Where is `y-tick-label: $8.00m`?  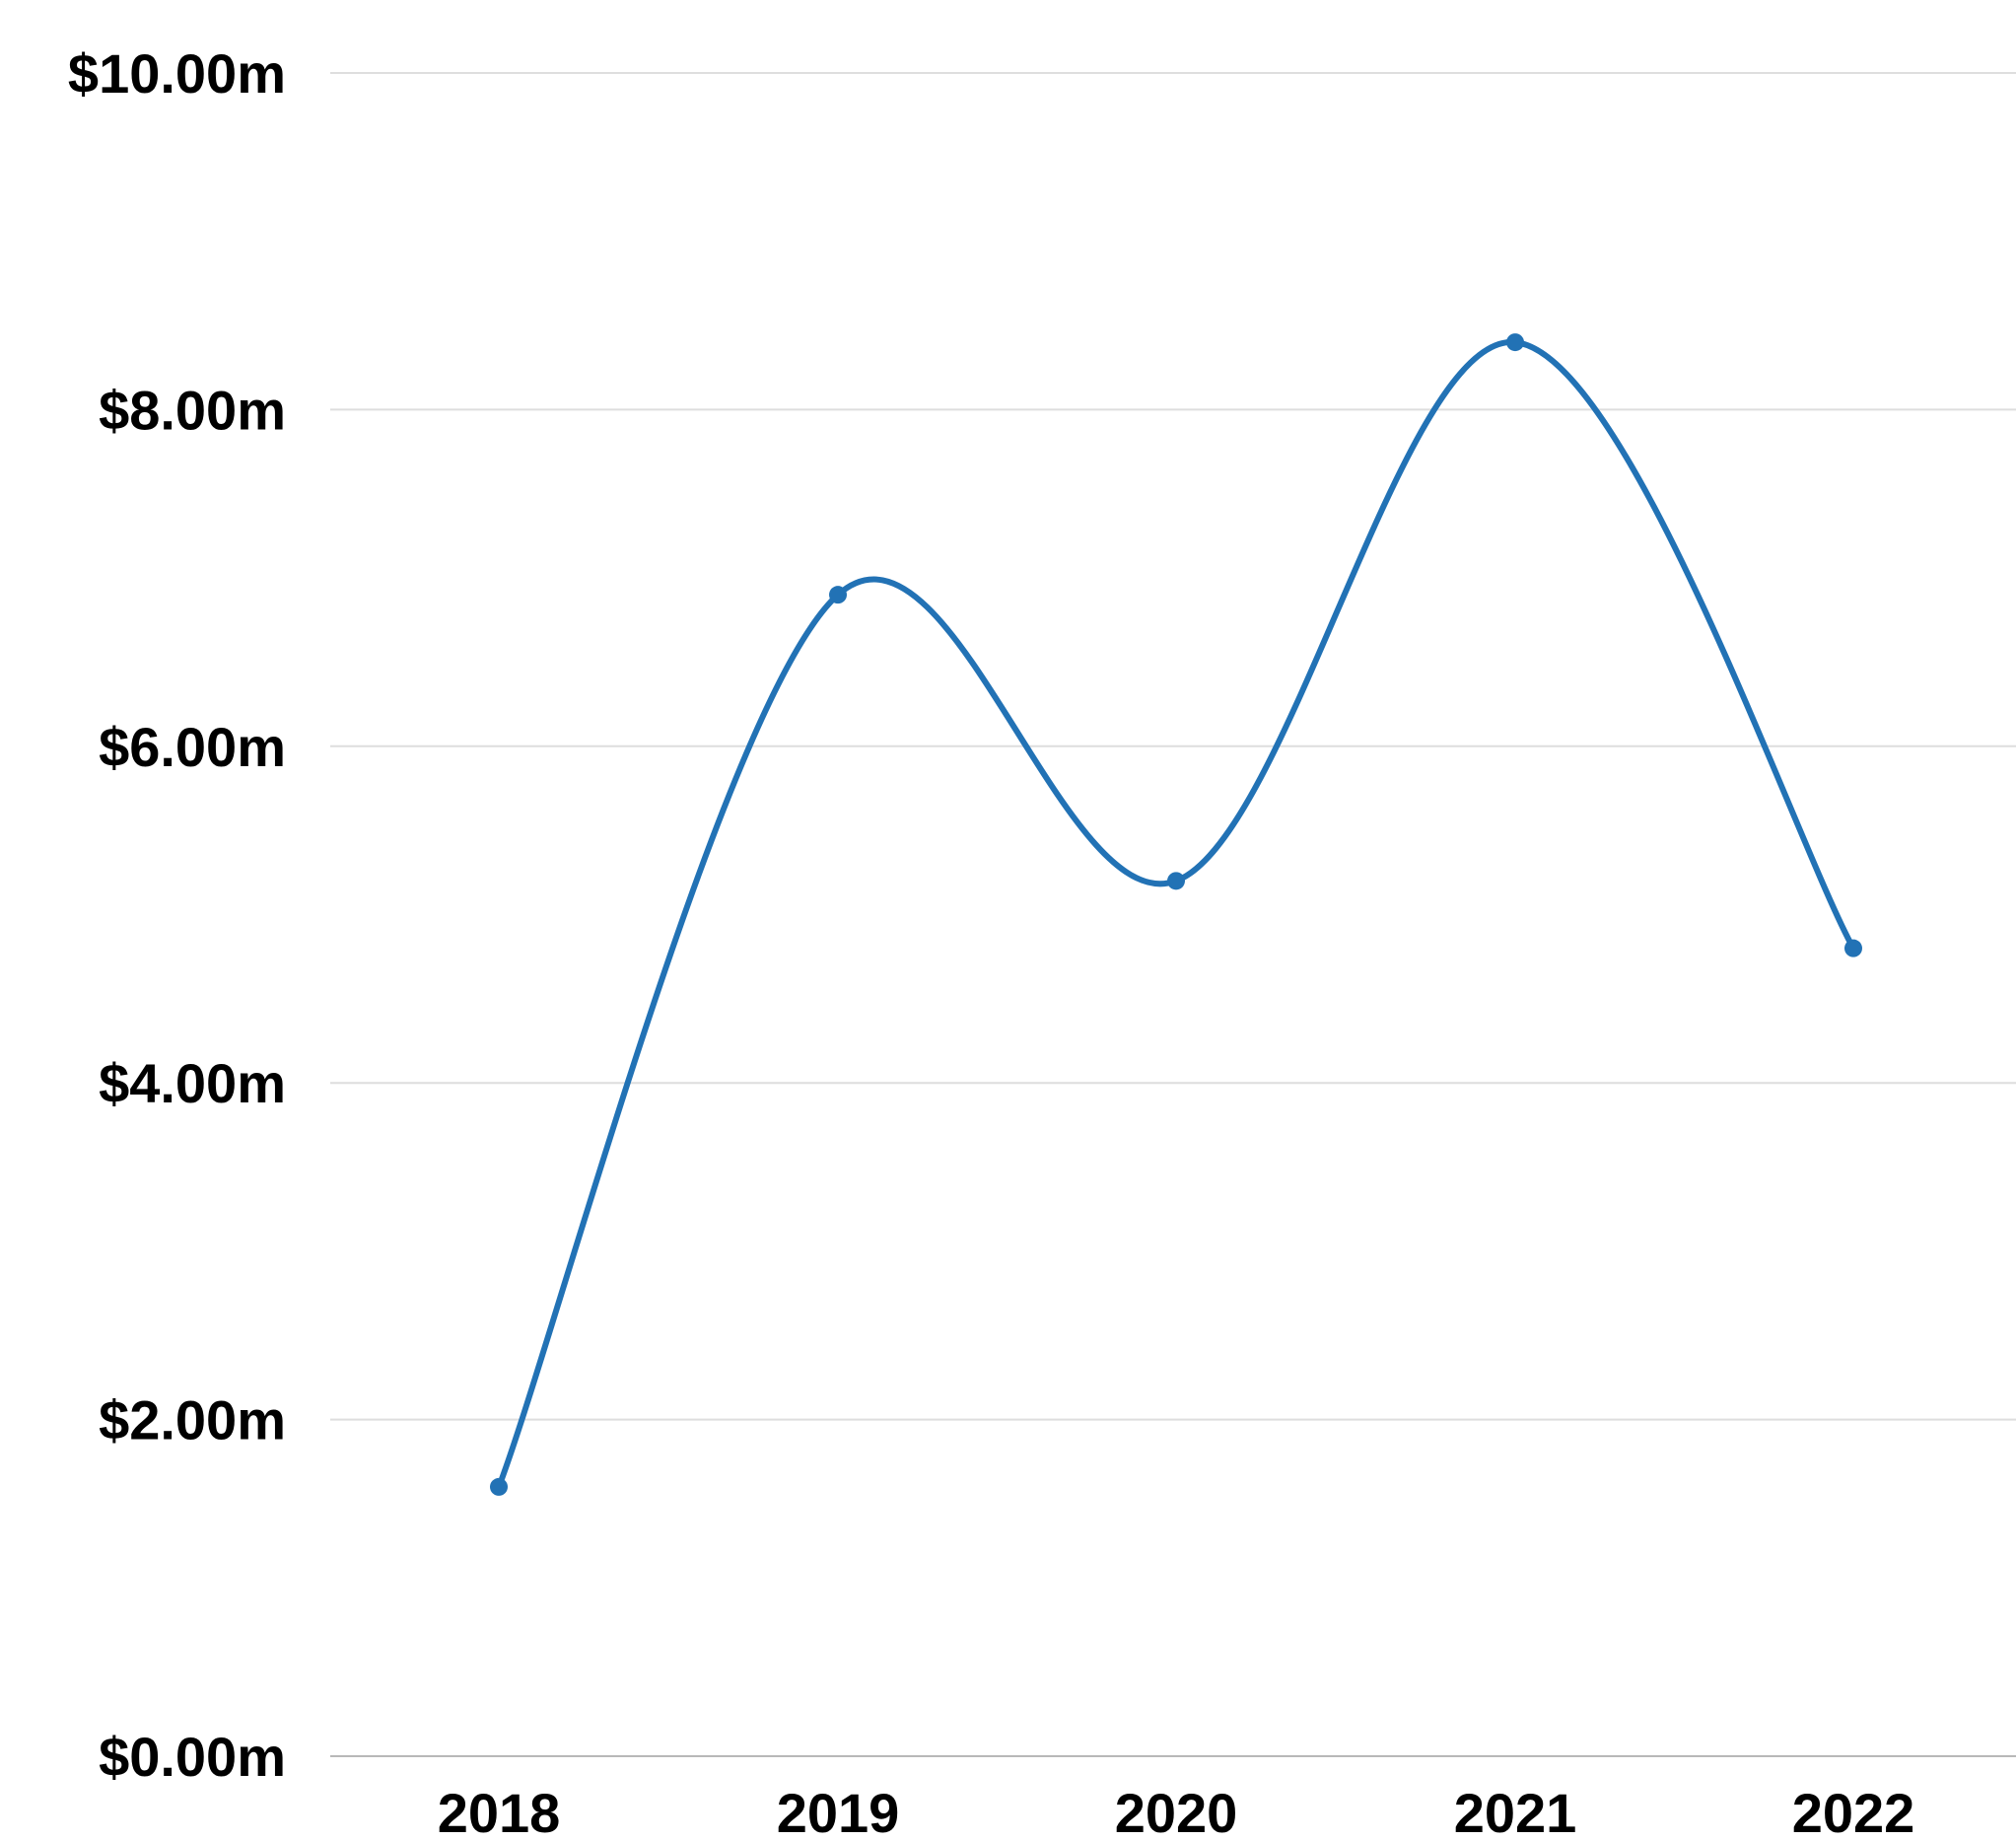 y-tick-label: $8.00m is located at coordinates (192, 410).